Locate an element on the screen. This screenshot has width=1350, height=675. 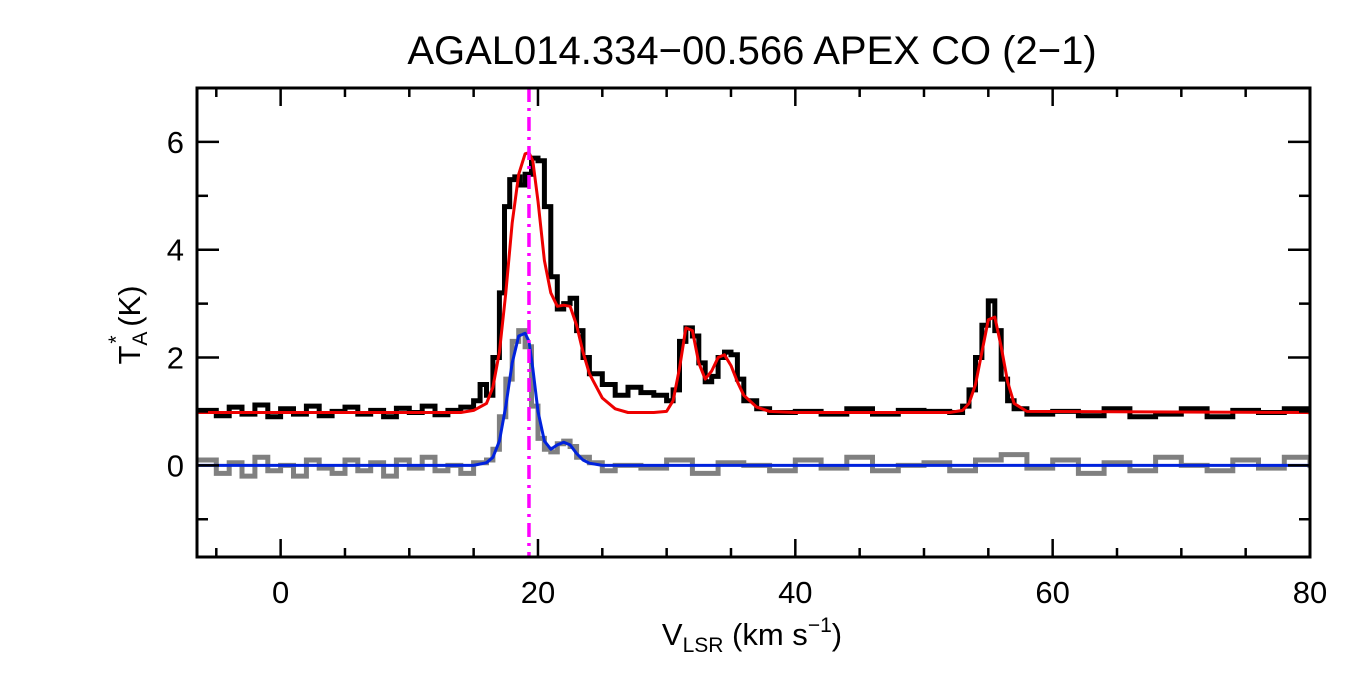
x-tick-label: 40 is located at coordinates (795, 592).